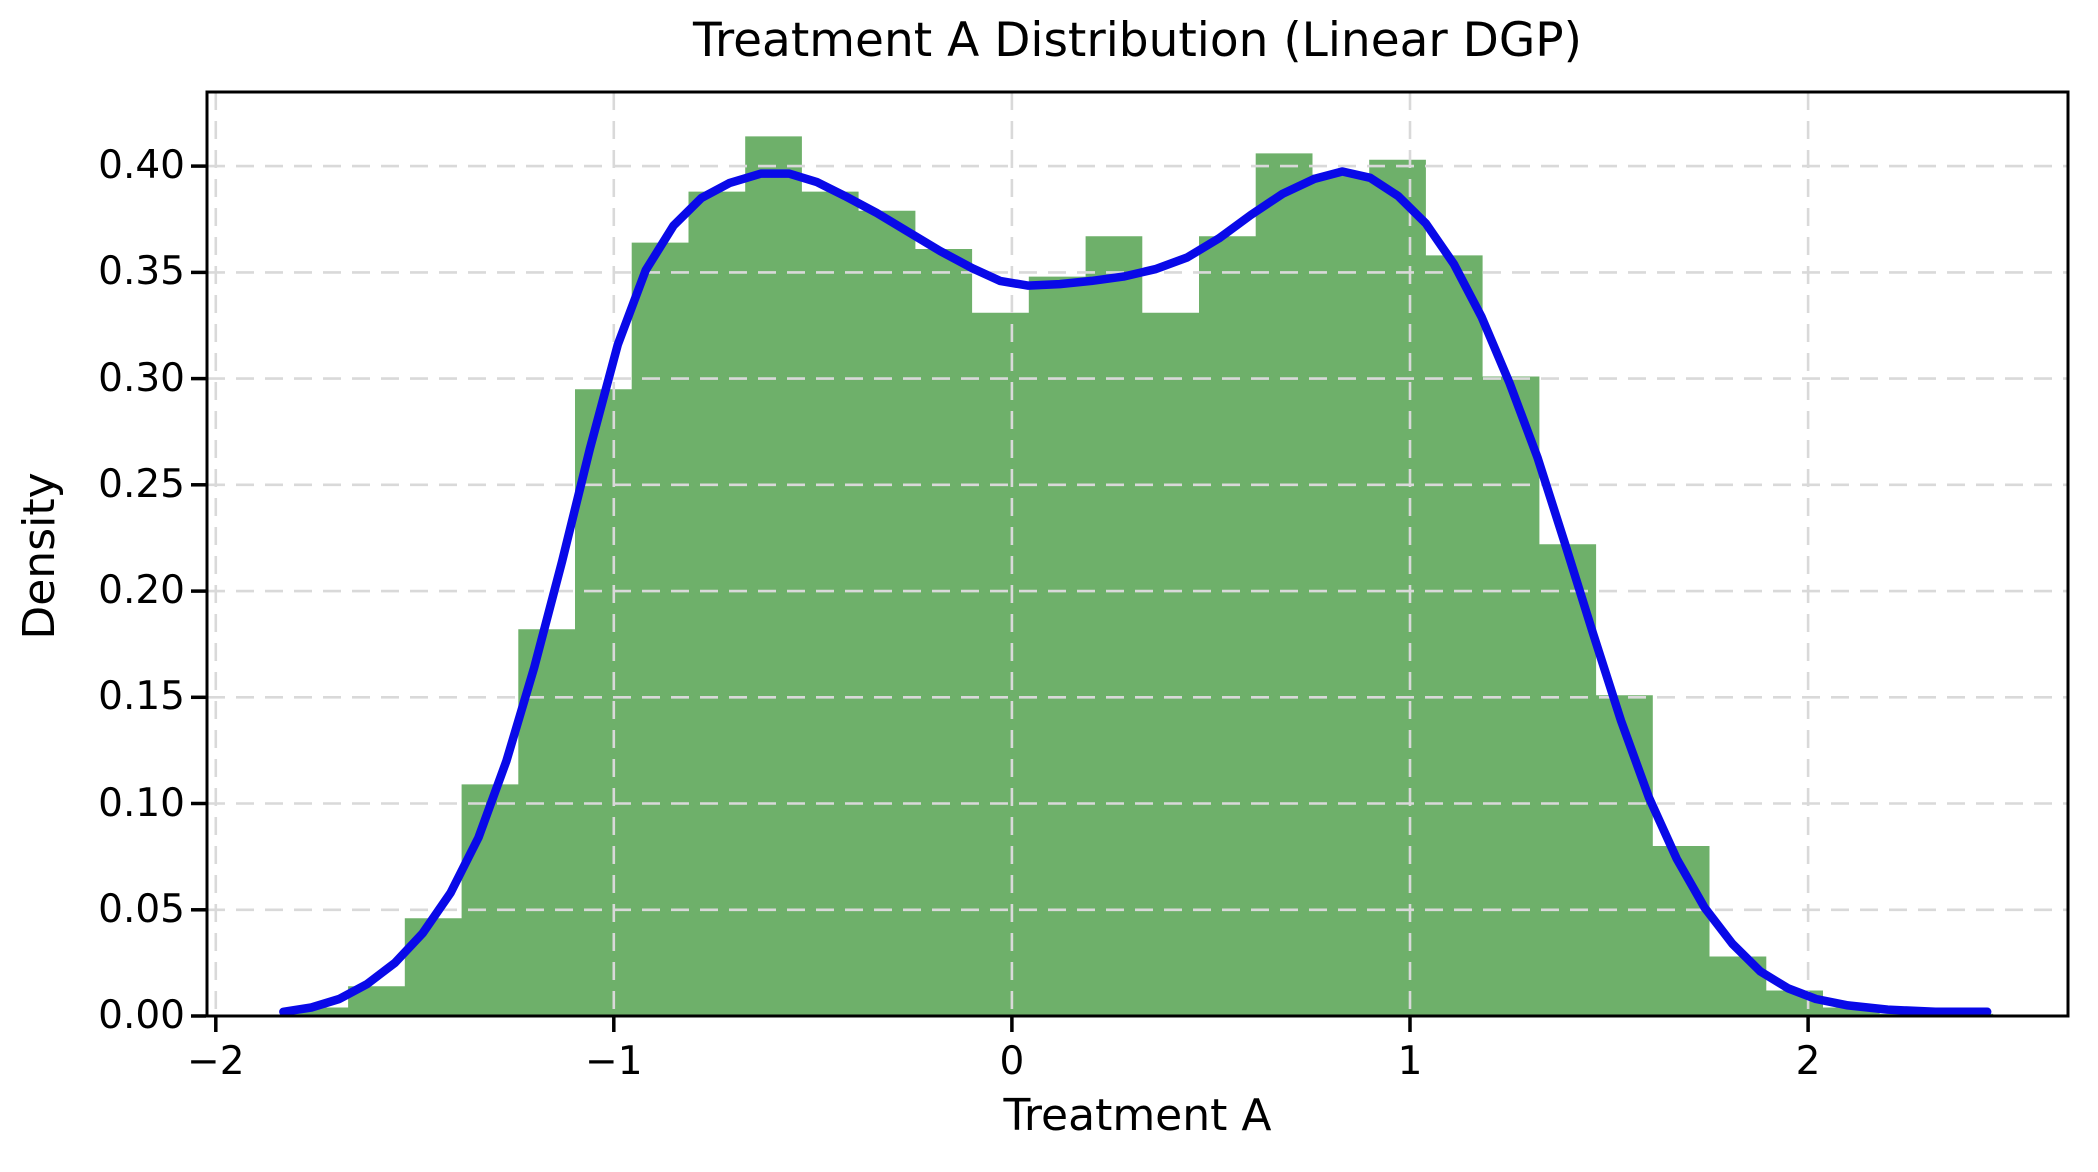 The image size is (2098, 1172). Describe the element at coordinates (141, 484) in the screenshot. I see `y-tick-label: 0.25` at that location.